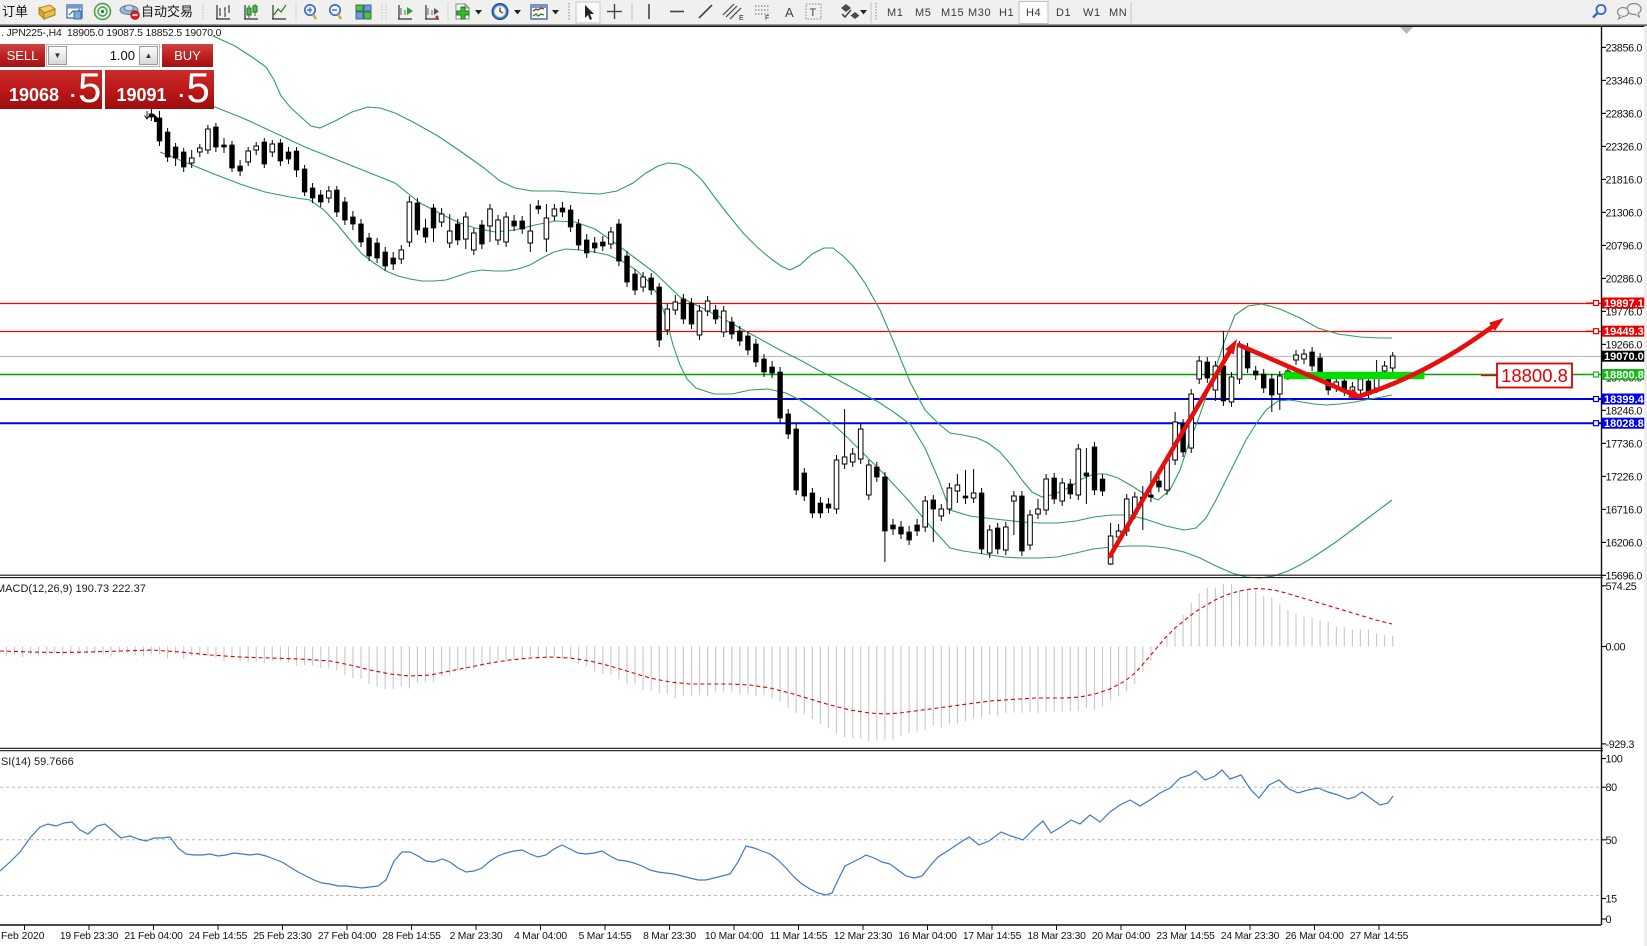 This screenshot has width=1647, height=946. What do you see at coordinates (167, 11) in the screenshot?
I see `svg-text: 自动交易` at bounding box center [167, 11].